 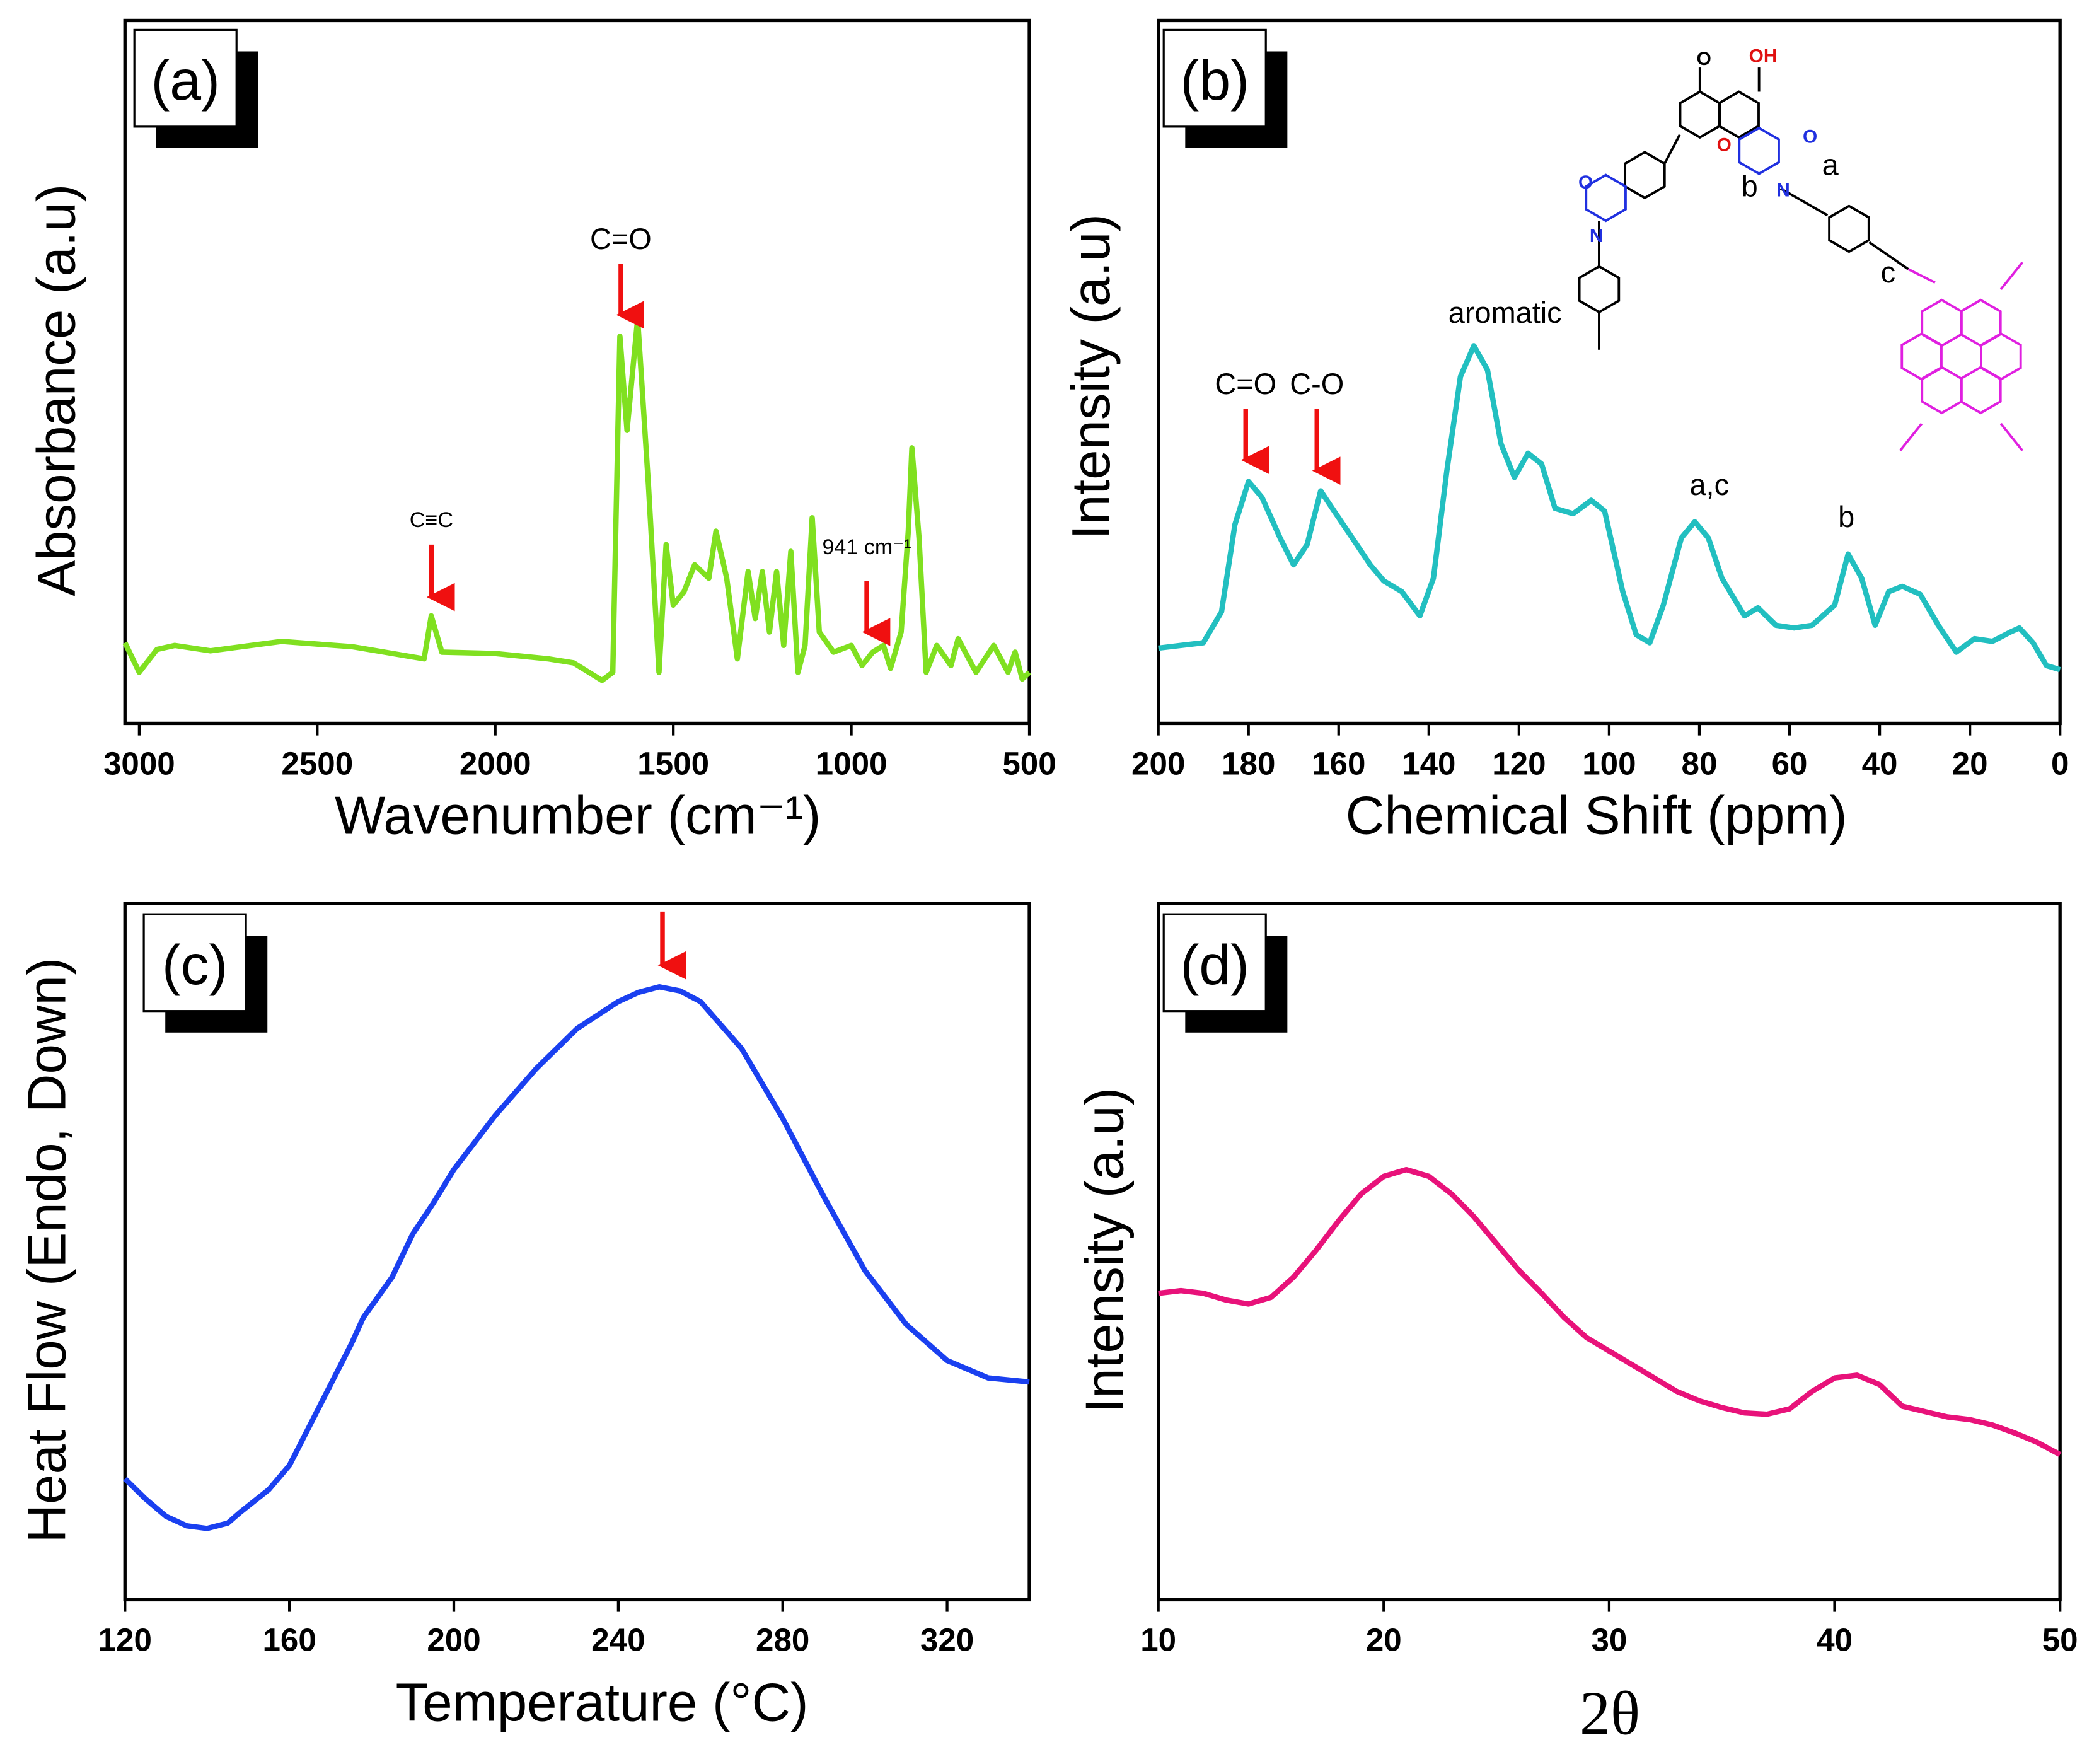 I want to click on panel-label: (d), so click(x=1215, y=964).